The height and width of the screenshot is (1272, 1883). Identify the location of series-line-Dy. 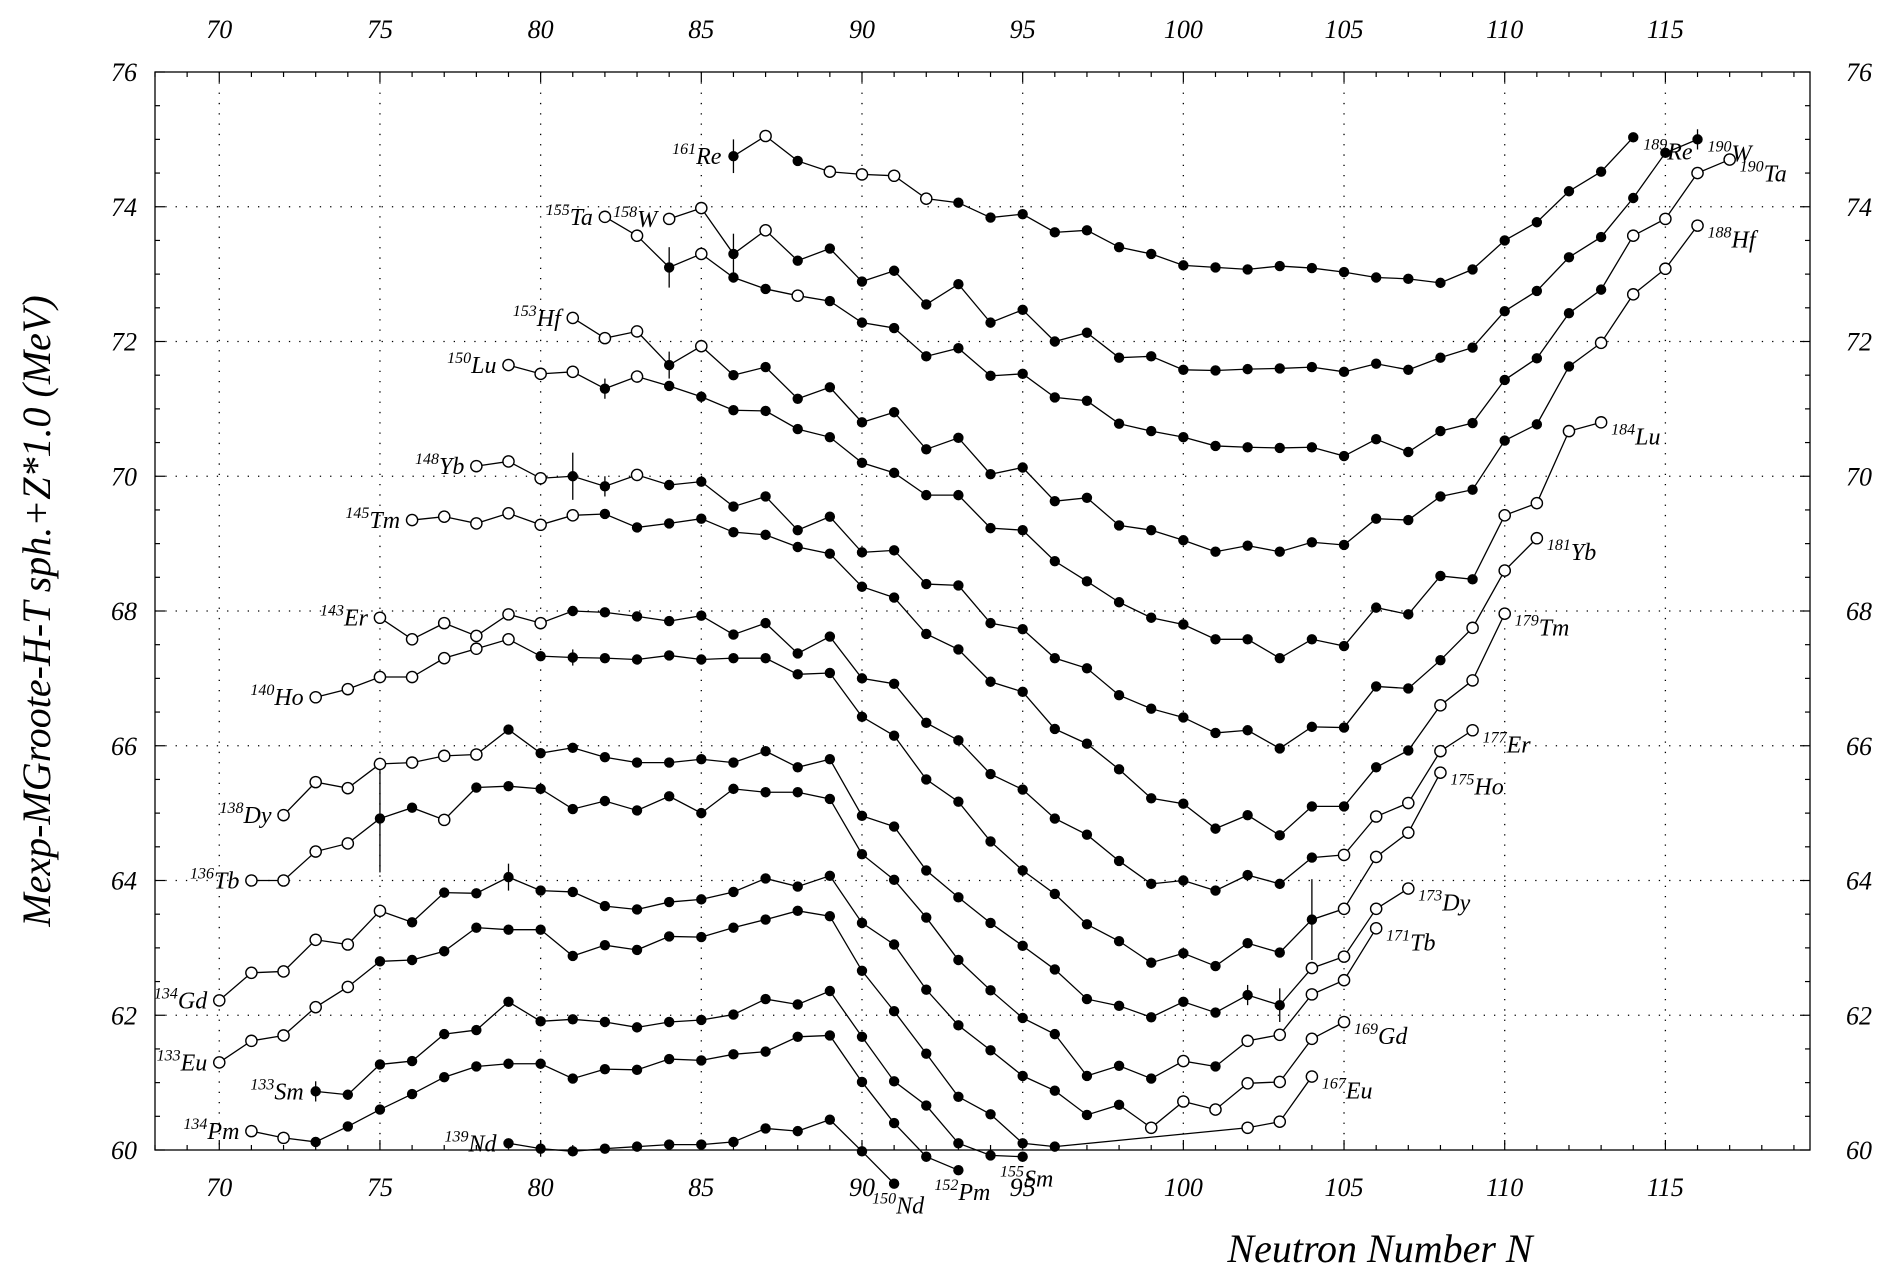
(846, 873).